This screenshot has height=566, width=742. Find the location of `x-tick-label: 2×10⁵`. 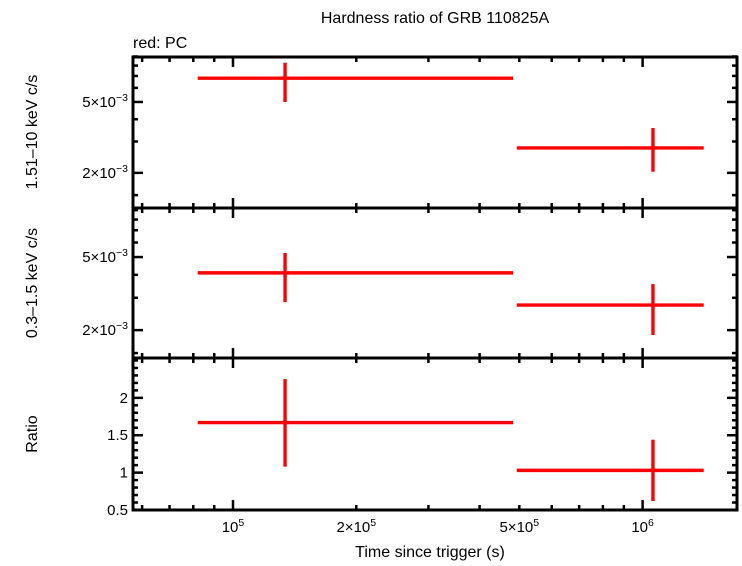

x-tick-label: 2×10⁵ is located at coordinates (356, 526).